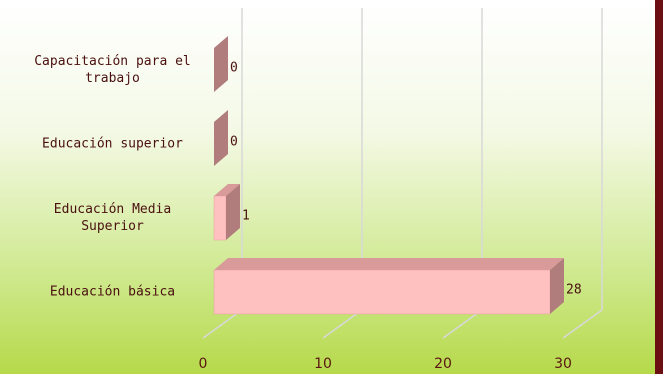 Image resolution: width=663 pixels, height=374 pixels. Describe the element at coordinates (563, 364) in the screenshot. I see `x-tick-label: 30` at that location.